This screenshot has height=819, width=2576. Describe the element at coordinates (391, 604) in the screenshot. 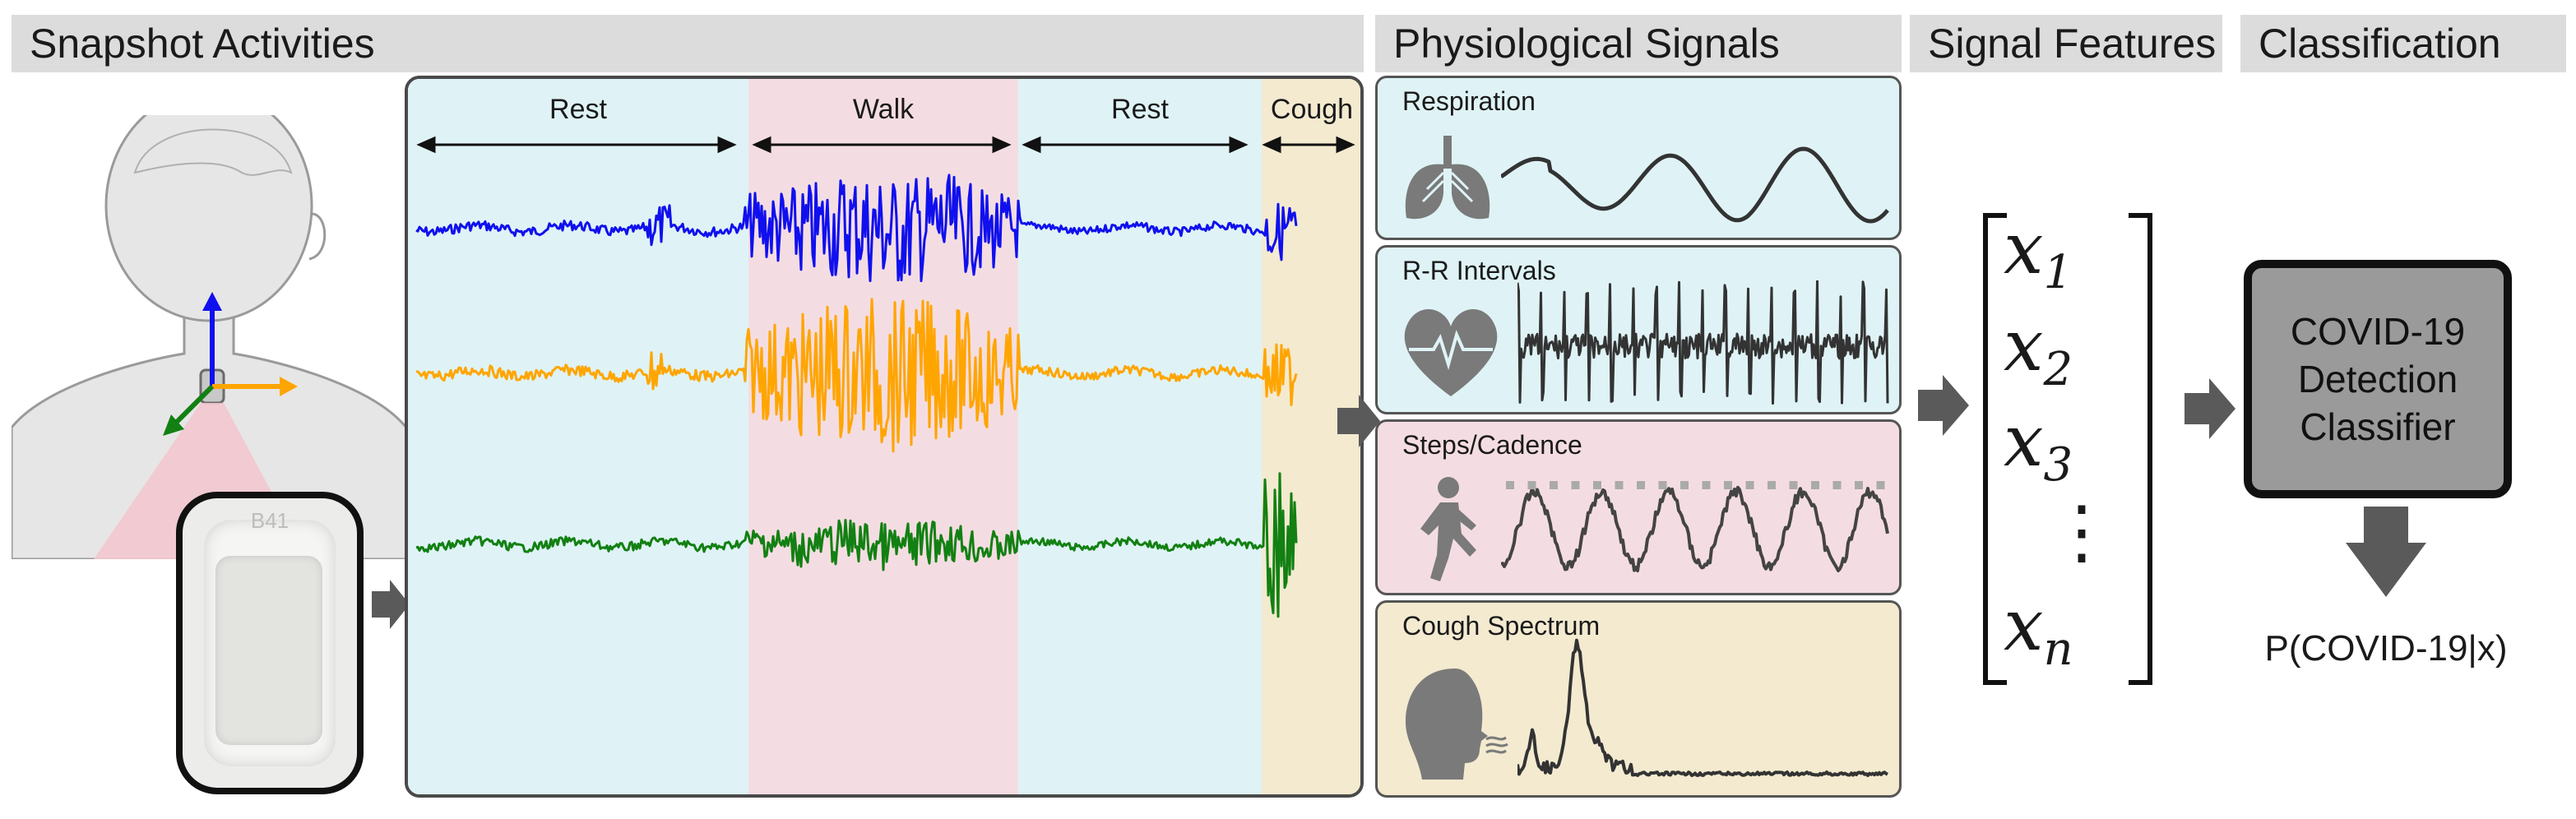

I see `arrow-device-to-signals` at that location.